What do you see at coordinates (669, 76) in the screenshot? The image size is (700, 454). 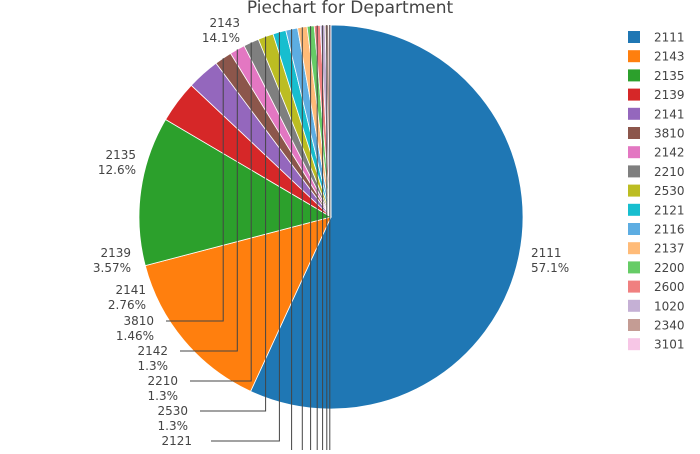 I see `legend-label-2135: 2135` at bounding box center [669, 76].